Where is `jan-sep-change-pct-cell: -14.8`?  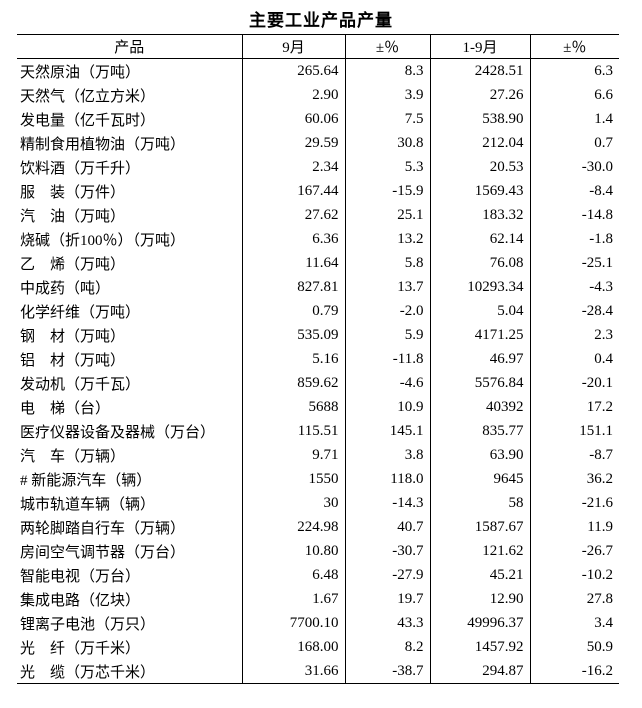 jan-sep-change-pct-cell: -14.8 is located at coordinates (574, 215).